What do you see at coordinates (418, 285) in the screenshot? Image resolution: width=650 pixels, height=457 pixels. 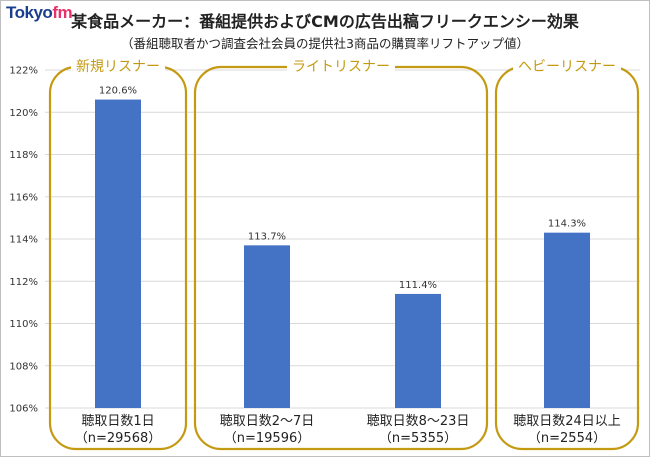 I see `data-label: 111.4%` at bounding box center [418, 285].